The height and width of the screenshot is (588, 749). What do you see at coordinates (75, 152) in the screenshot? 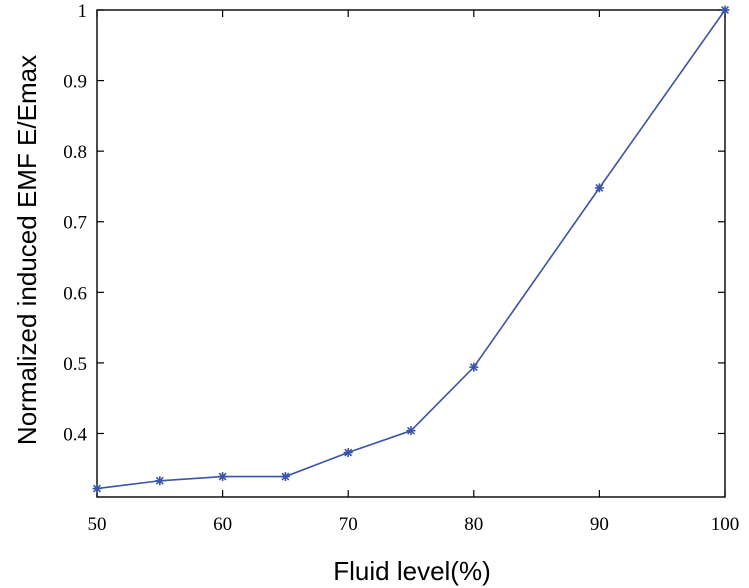
I see `y-tick-label: 0.8` at bounding box center [75, 152].